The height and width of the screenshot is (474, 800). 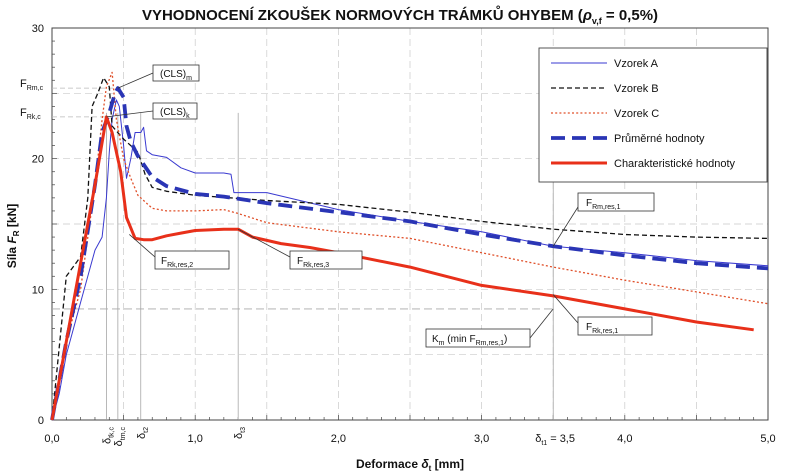 I want to click on x-axis-label: Deformace δt [mm], so click(x=410, y=465).